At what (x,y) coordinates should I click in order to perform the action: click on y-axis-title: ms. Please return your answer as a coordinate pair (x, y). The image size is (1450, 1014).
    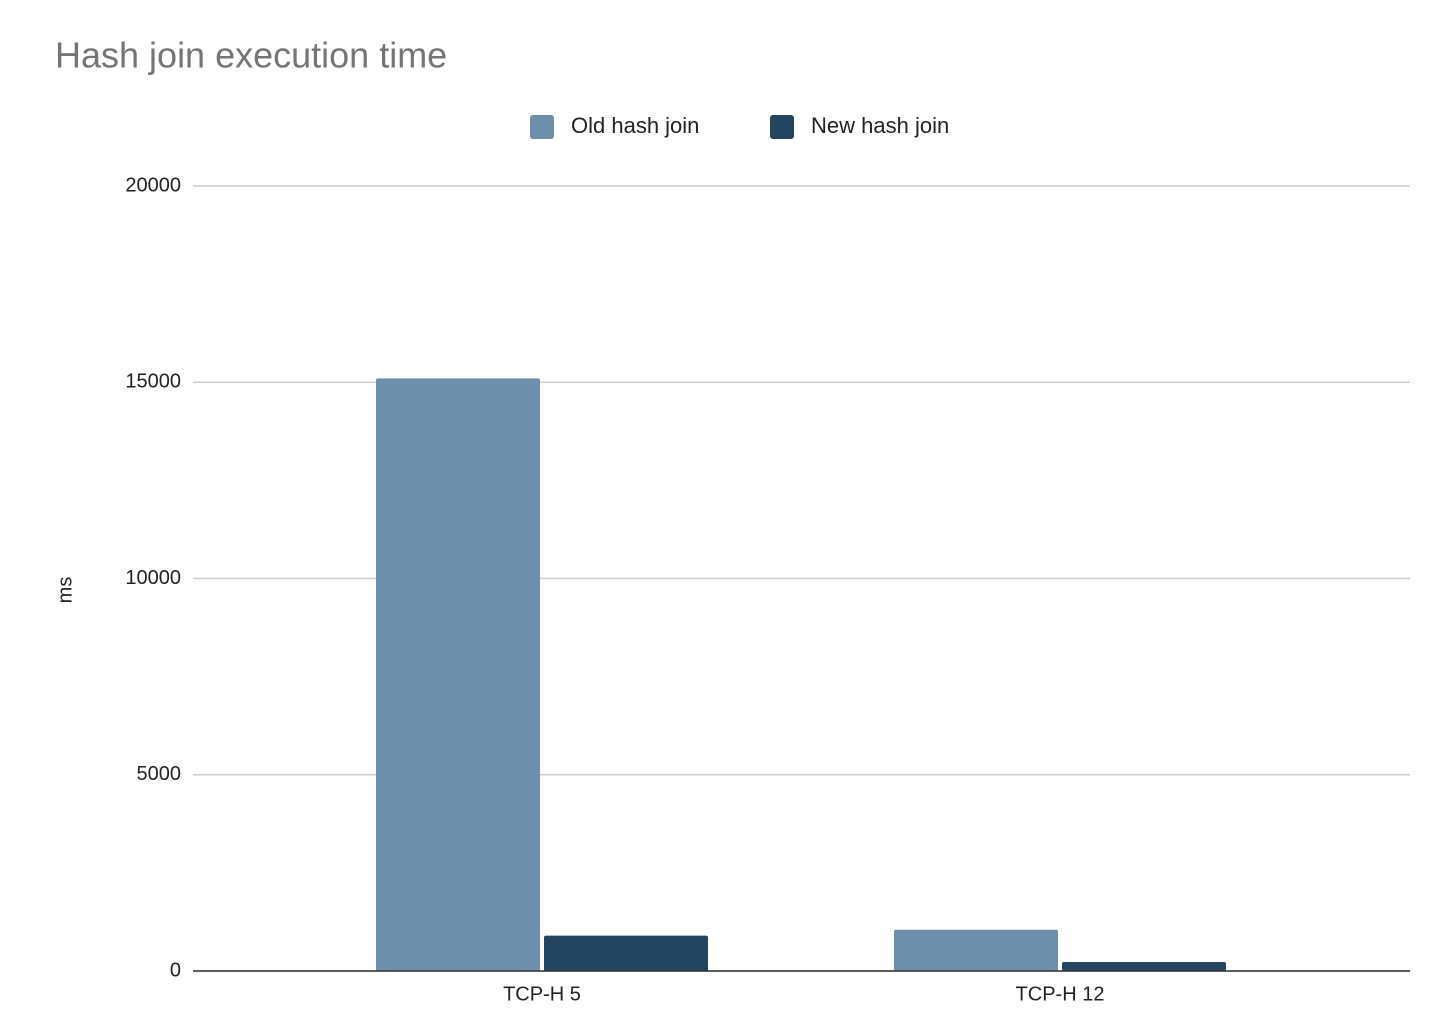
    Looking at the image, I should click on (65, 590).